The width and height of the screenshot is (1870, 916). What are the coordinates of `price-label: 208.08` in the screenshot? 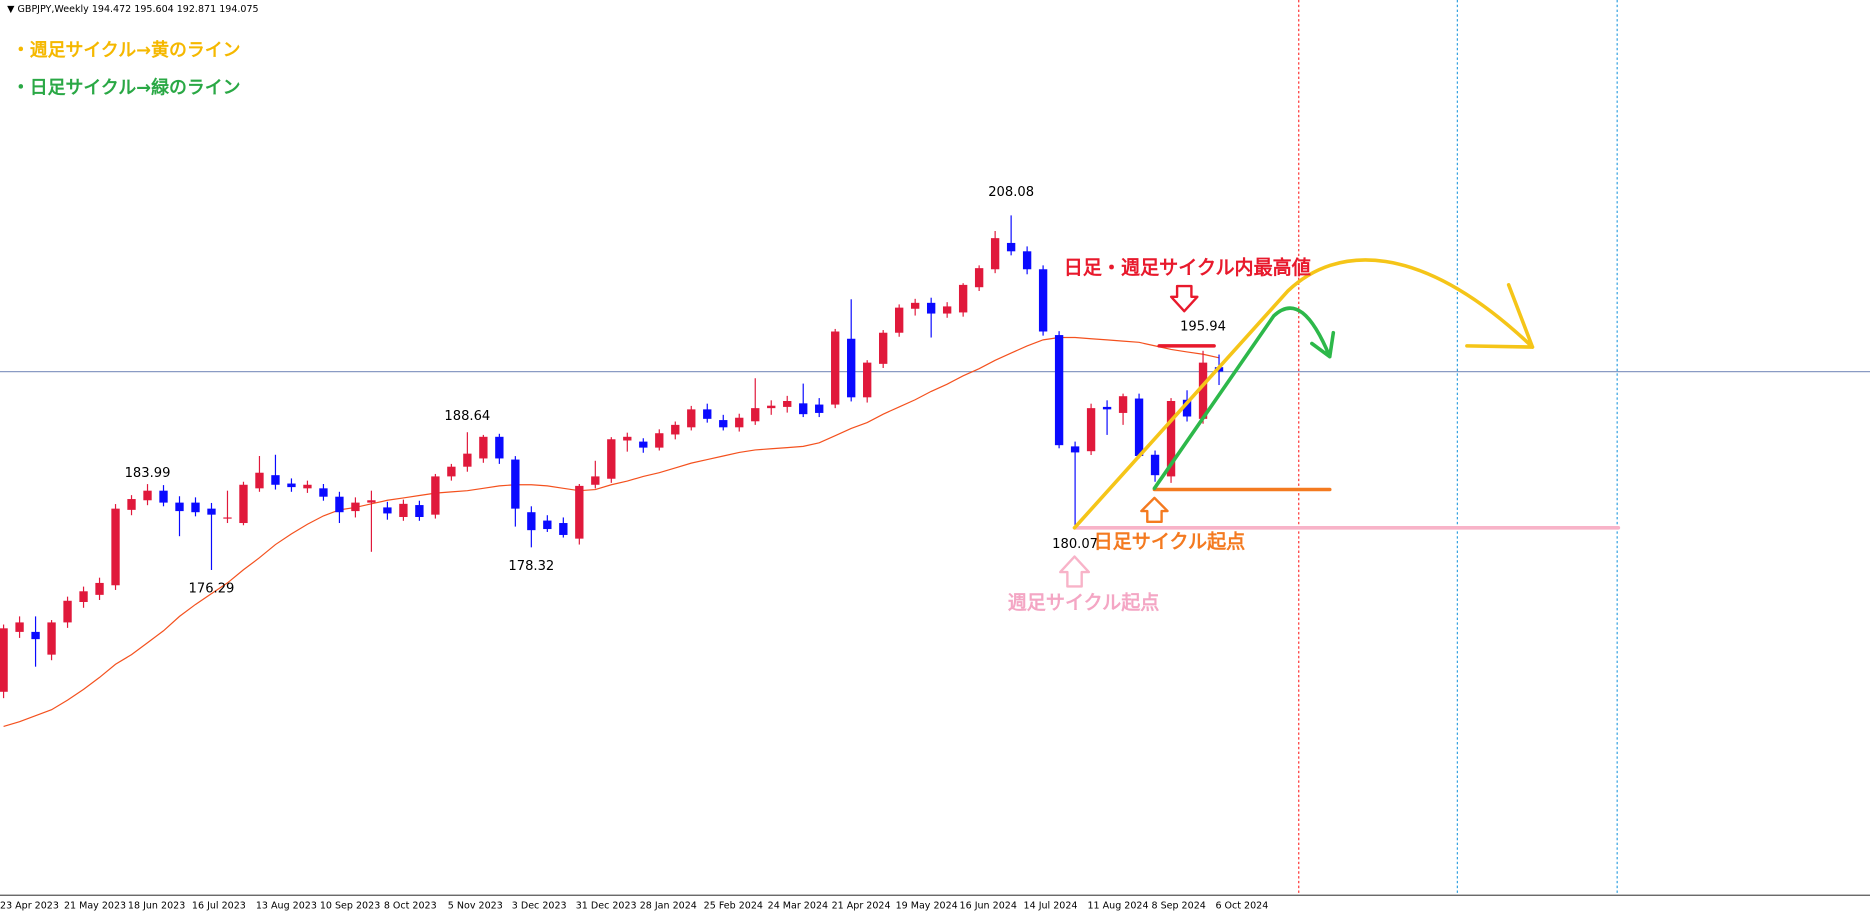 It's located at (1011, 192).